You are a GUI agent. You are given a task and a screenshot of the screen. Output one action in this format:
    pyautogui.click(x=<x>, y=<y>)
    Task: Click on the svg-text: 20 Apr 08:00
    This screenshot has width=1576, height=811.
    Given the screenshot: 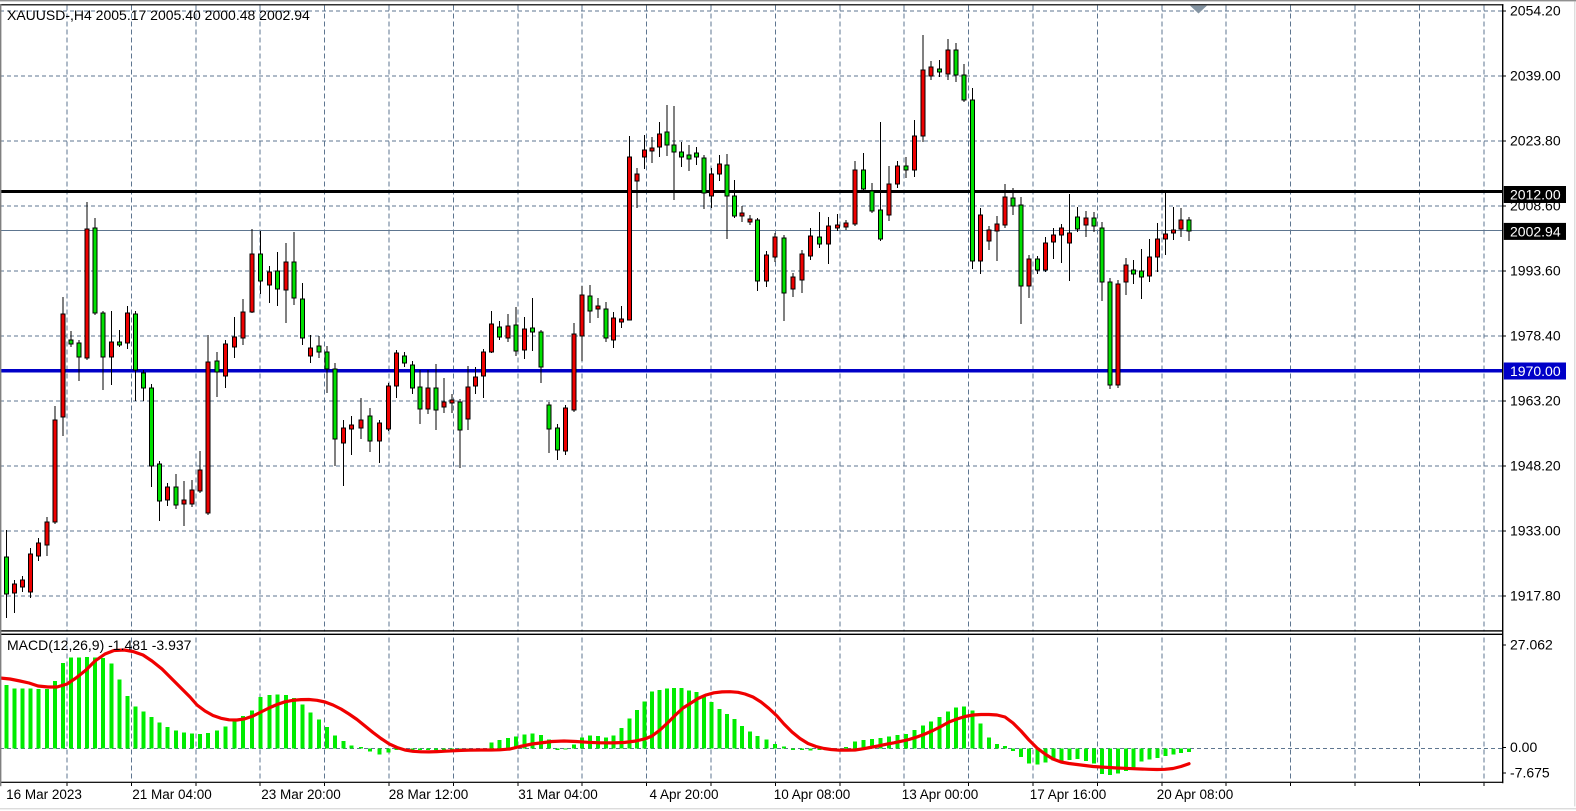 What is the action you would take?
    pyautogui.click(x=1195, y=794)
    